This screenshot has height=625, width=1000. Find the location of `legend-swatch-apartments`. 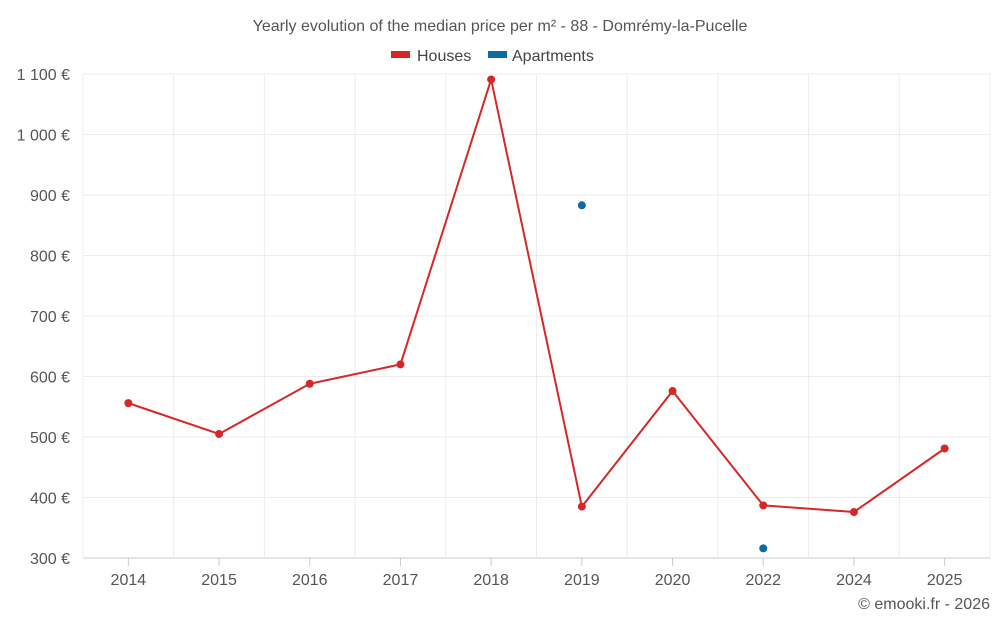

legend-swatch-apartments is located at coordinates (497, 54).